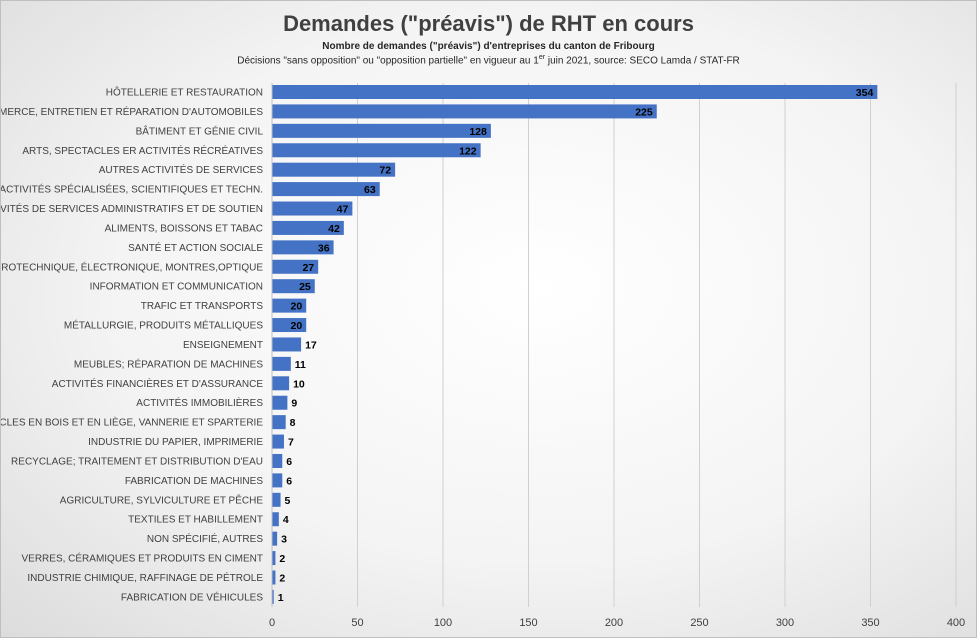 The height and width of the screenshot is (638, 977). Describe the element at coordinates (443, 623) in the screenshot. I see `x-tick-label: 100` at that location.